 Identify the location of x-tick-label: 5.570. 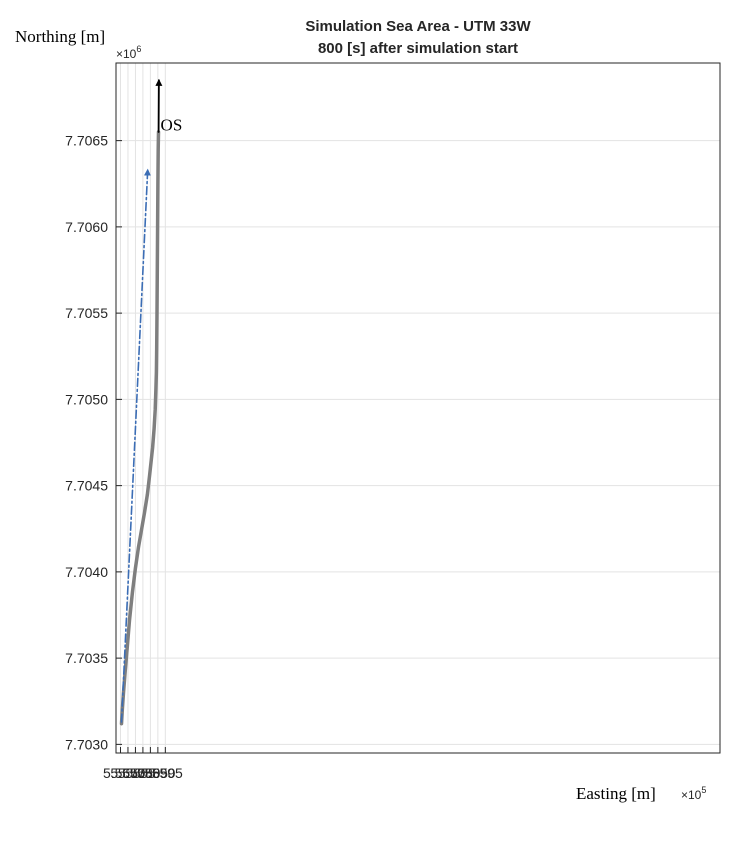
(127, 773).